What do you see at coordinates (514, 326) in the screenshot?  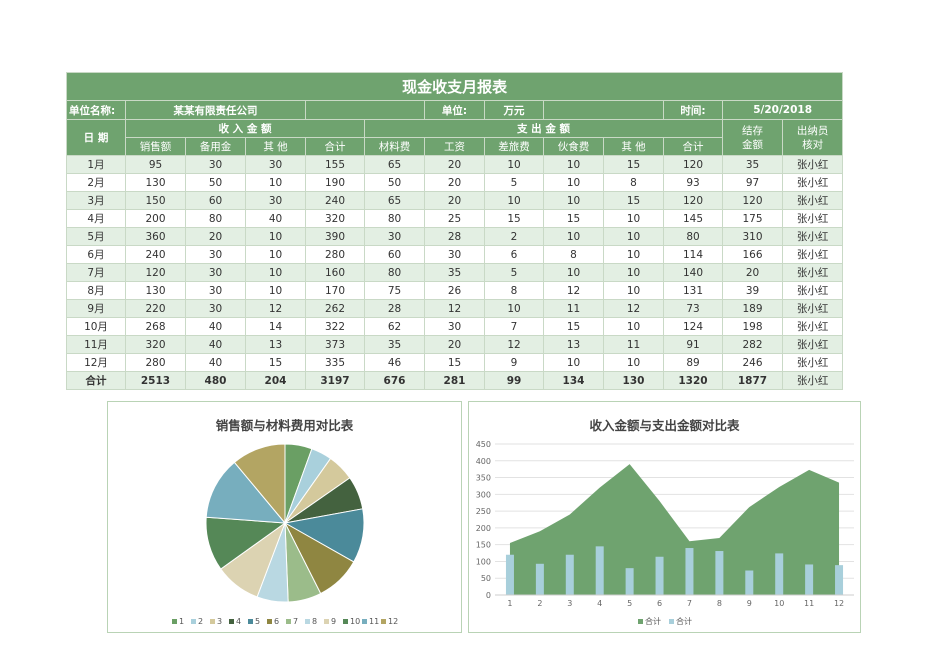 I see `table-cell: 7` at bounding box center [514, 326].